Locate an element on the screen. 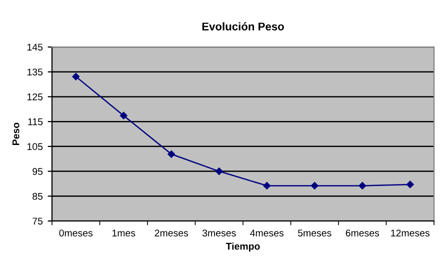 The width and height of the screenshot is (440, 266). x-tick-label: 6meses is located at coordinates (363, 233).